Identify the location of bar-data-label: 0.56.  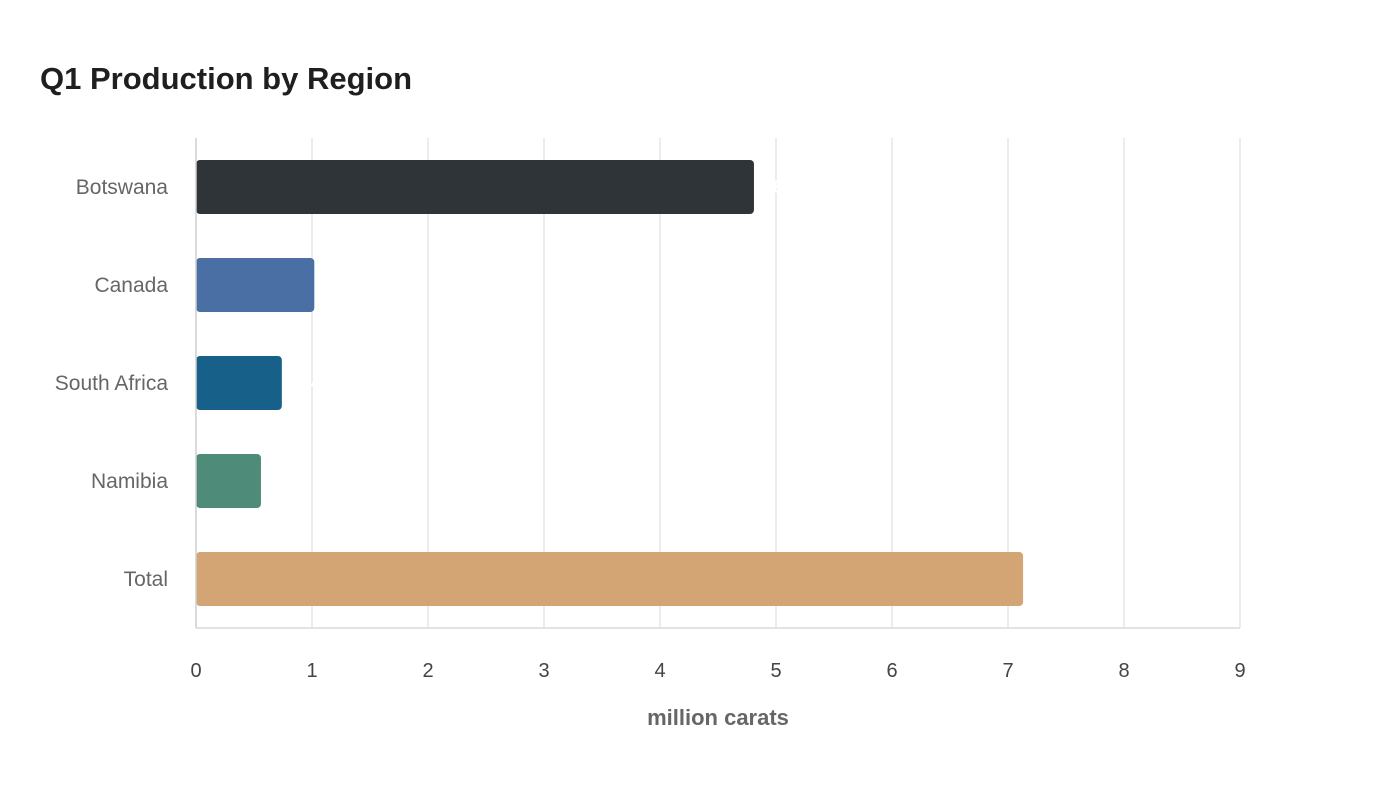
(282, 481).